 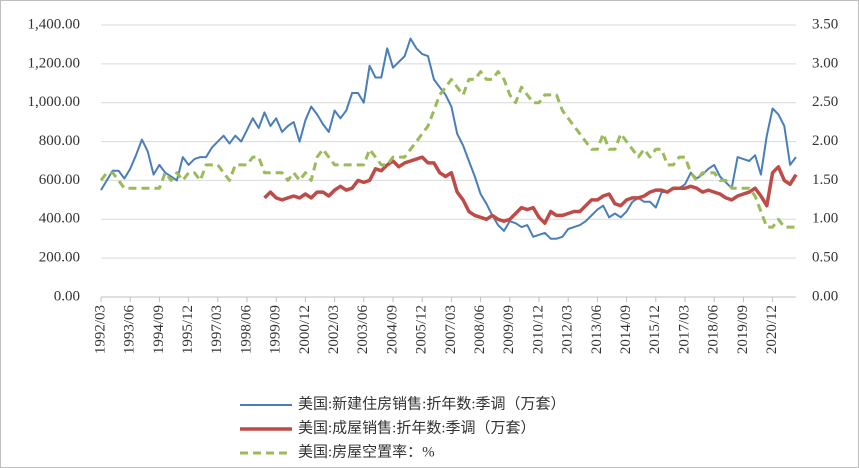 What do you see at coordinates (825, 296) in the screenshot?
I see `y2-tick-label: 0.00` at bounding box center [825, 296].